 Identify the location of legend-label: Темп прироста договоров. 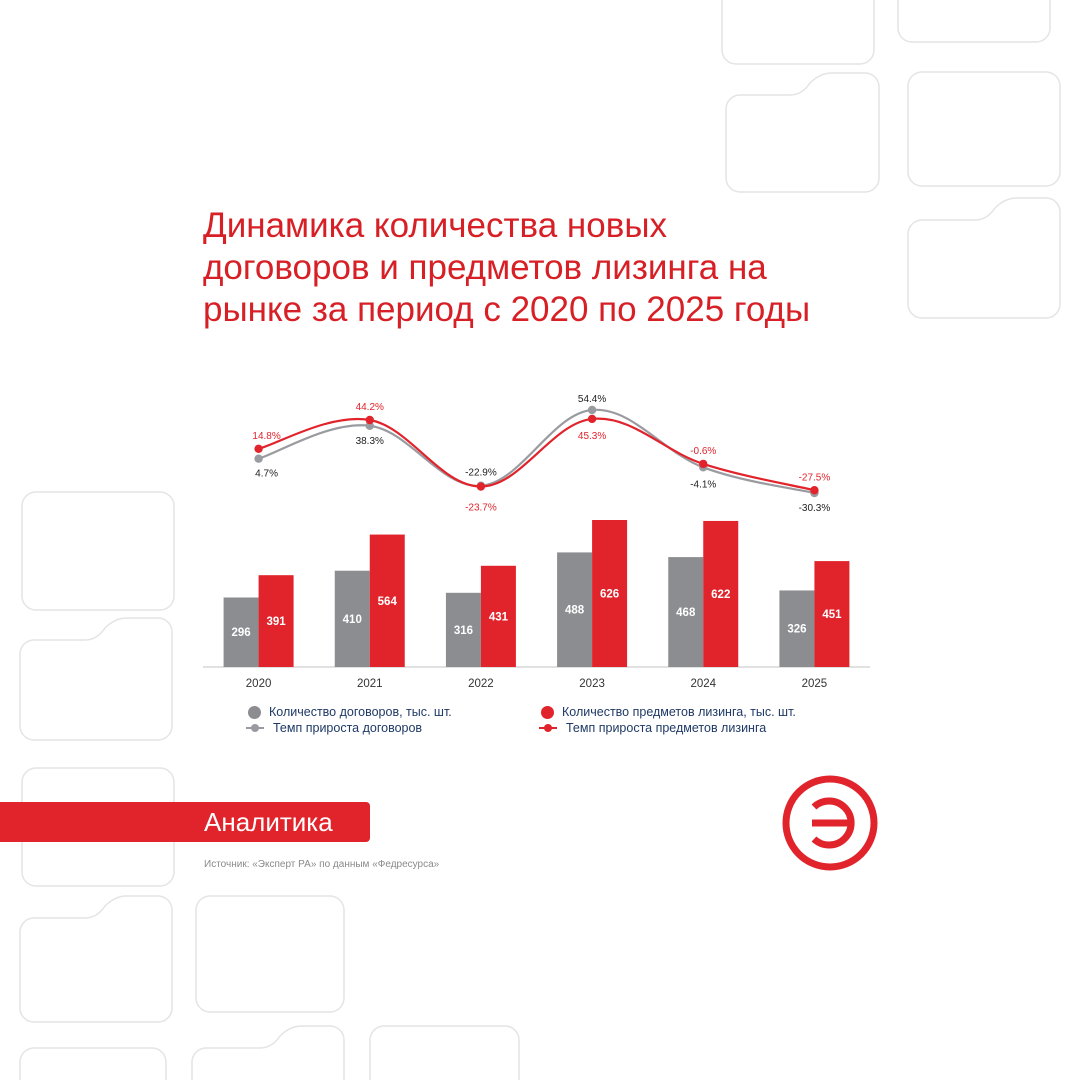
(348, 728).